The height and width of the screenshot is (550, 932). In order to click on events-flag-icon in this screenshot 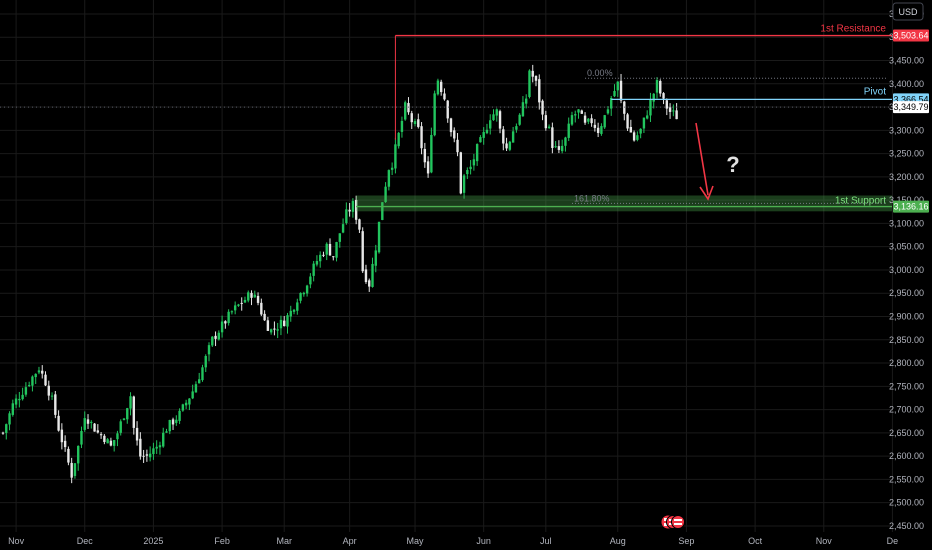, I will do `click(673, 522)`.